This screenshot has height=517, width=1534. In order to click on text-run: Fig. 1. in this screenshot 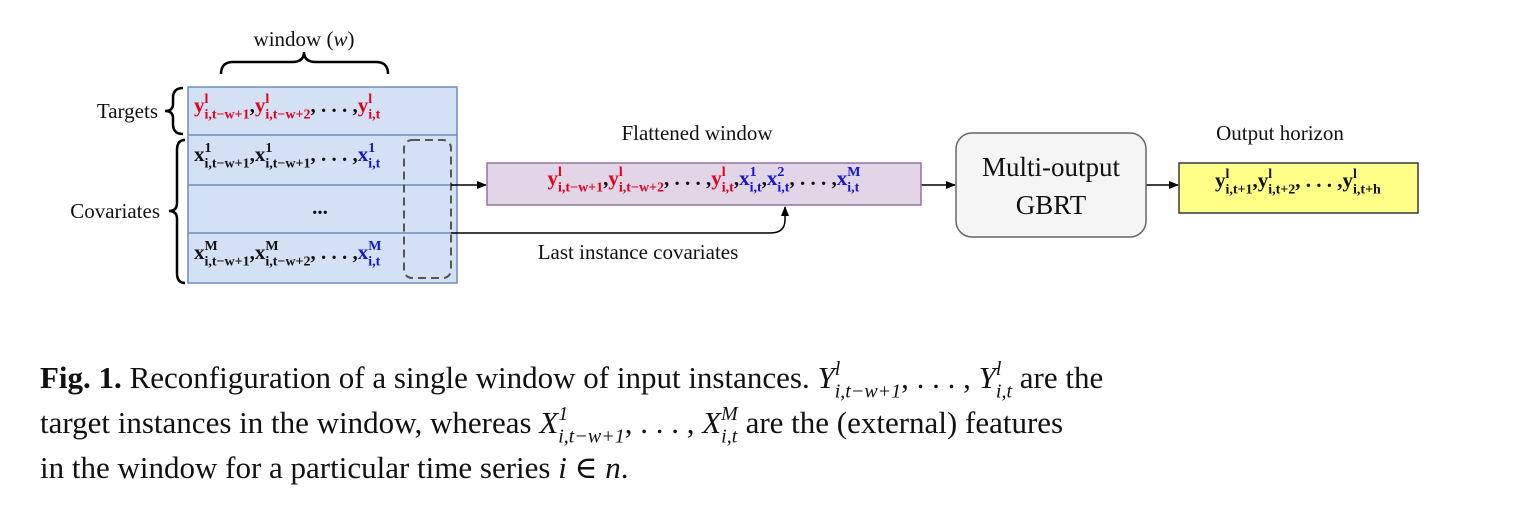, I will do `click(81, 377)`.